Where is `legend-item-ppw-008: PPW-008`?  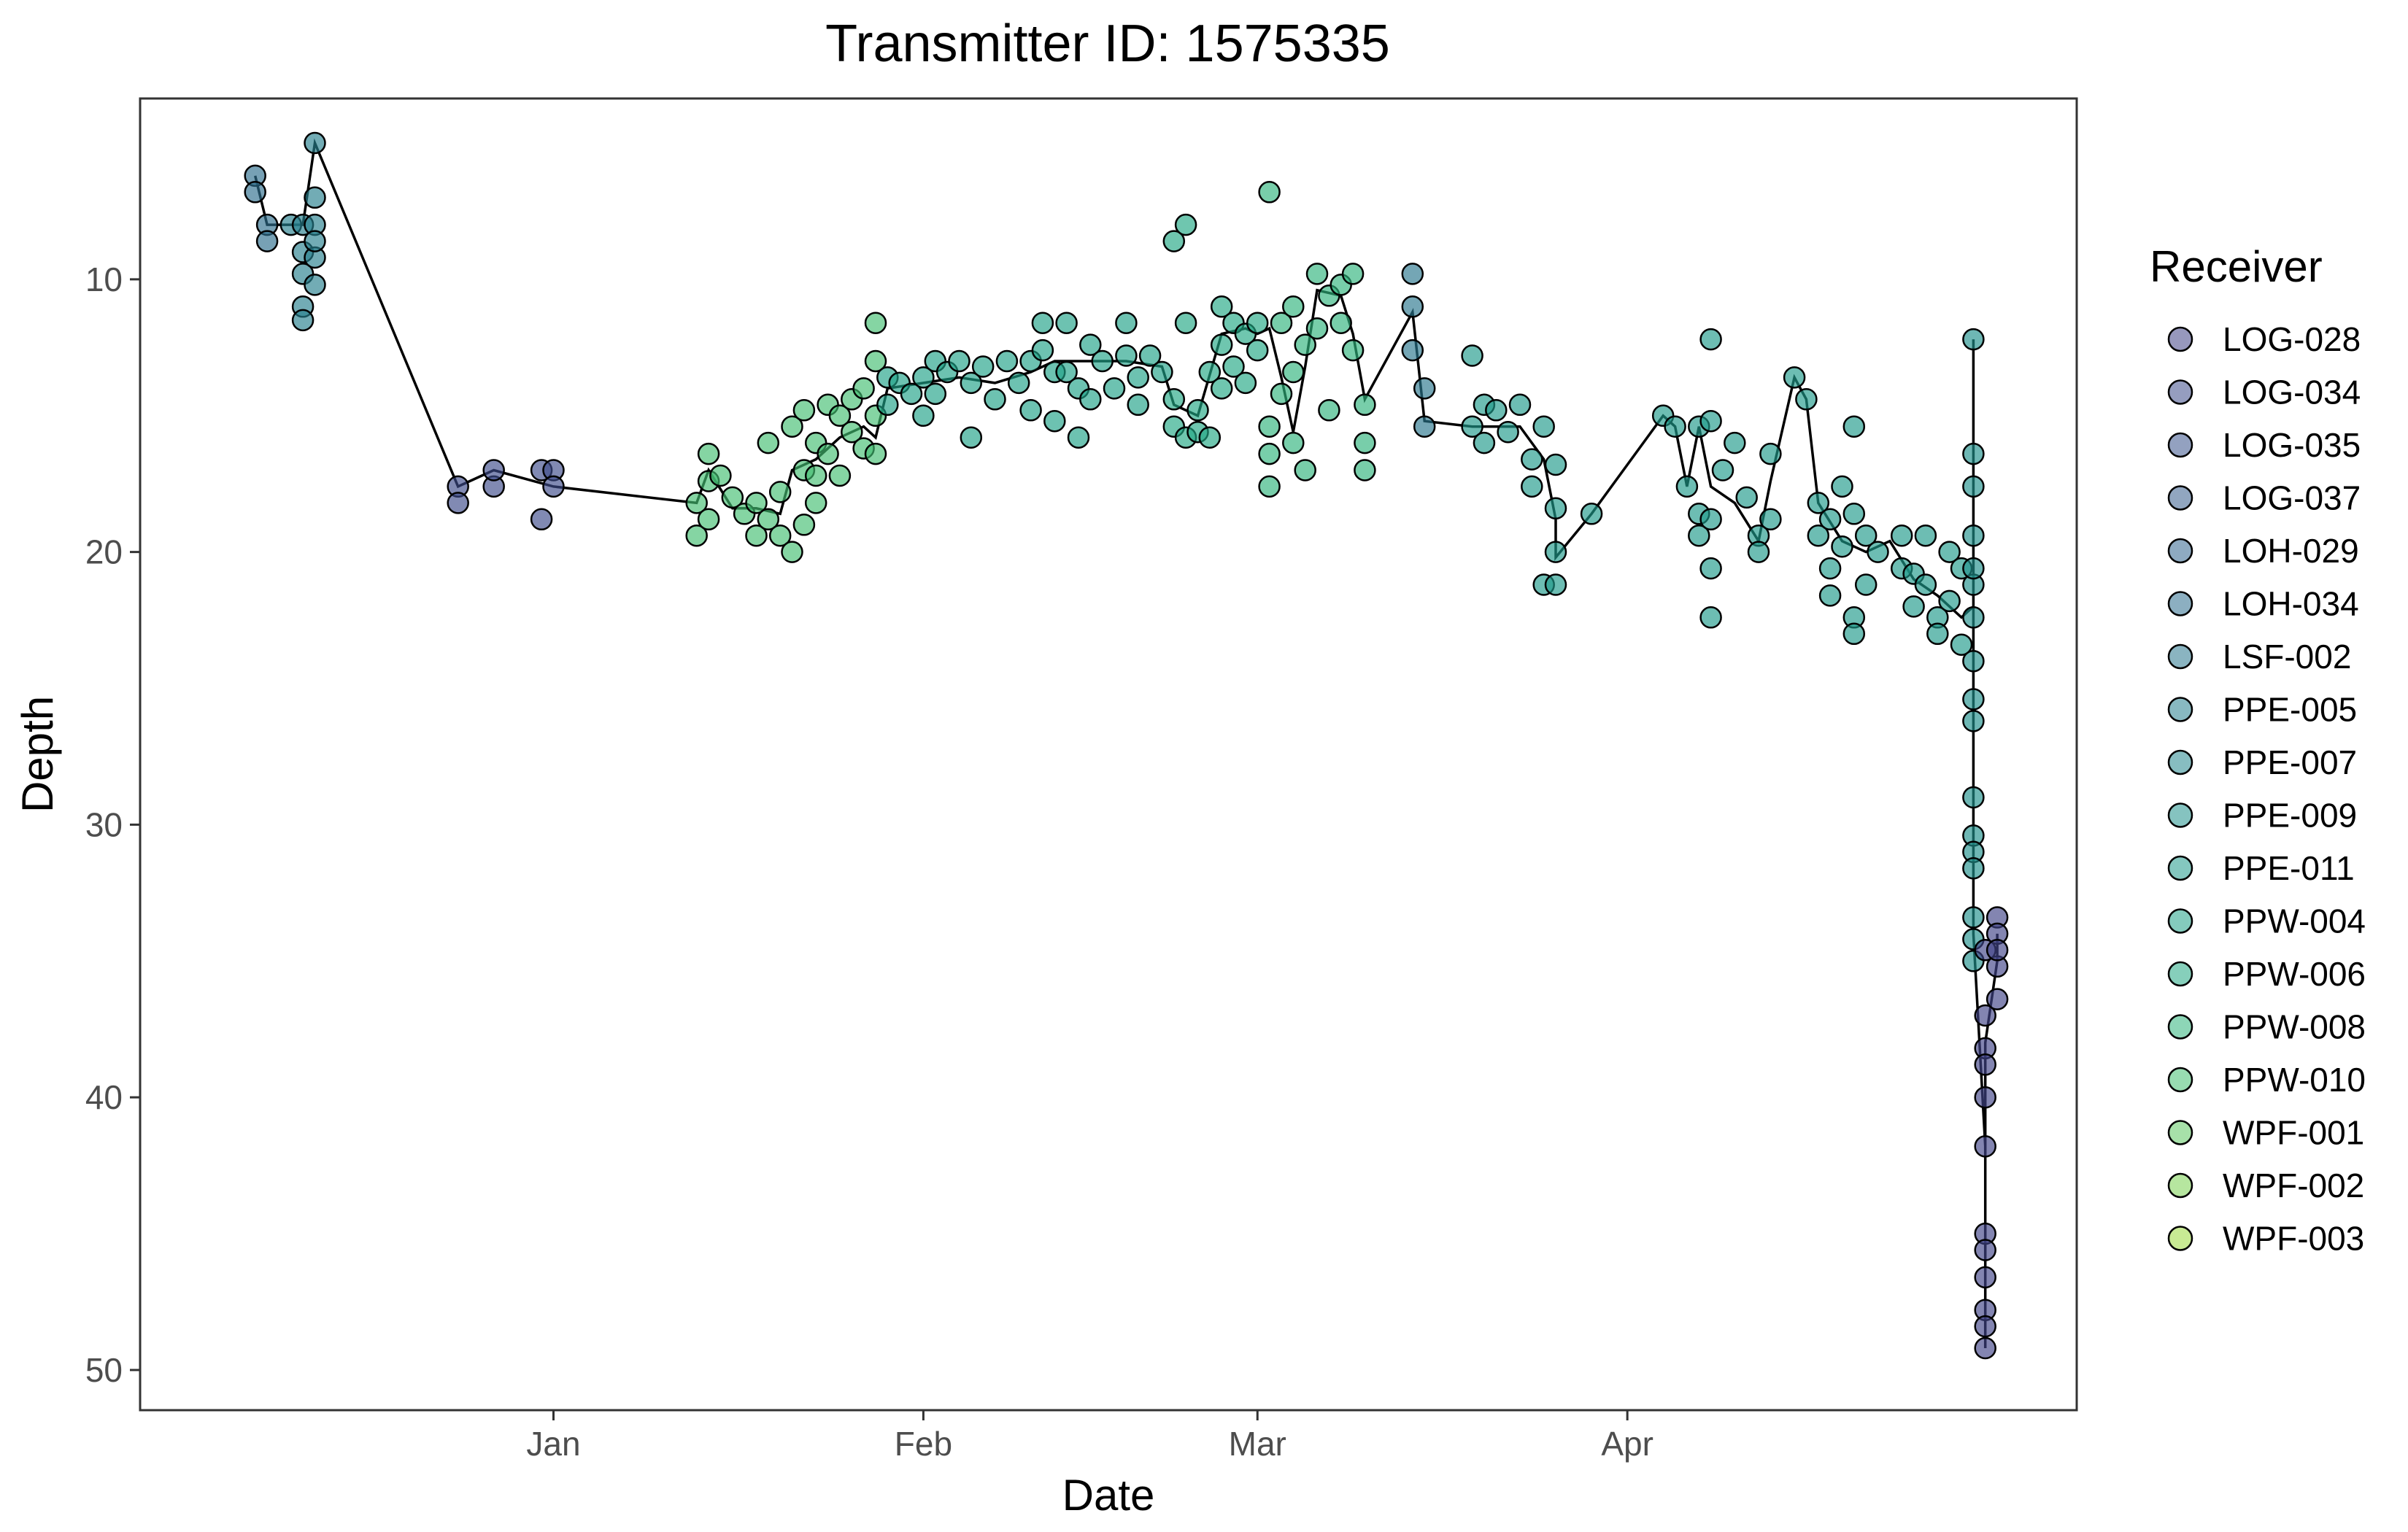 legend-item-ppw-008: PPW-008 is located at coordinates (2266, 1027).